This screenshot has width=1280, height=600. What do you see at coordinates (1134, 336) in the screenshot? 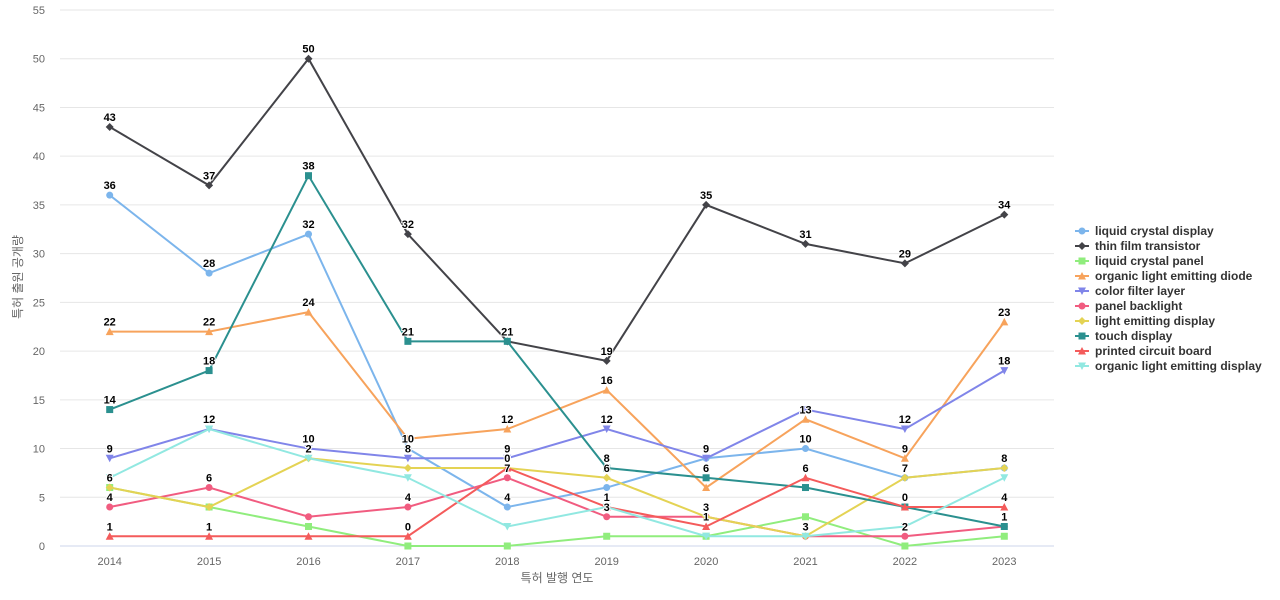
I see `legend-label: touch display` at bounding box center [1134, 336].